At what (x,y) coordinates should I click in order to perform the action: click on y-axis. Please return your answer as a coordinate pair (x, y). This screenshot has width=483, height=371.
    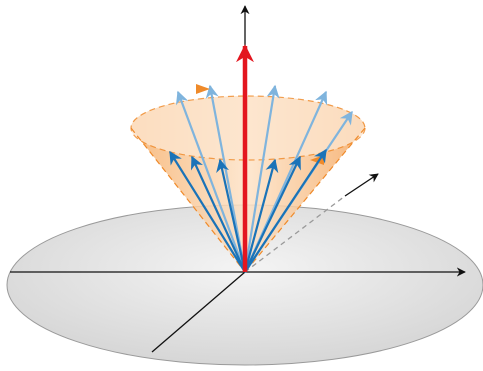
    Looking at the image, I should click on (361, 185).